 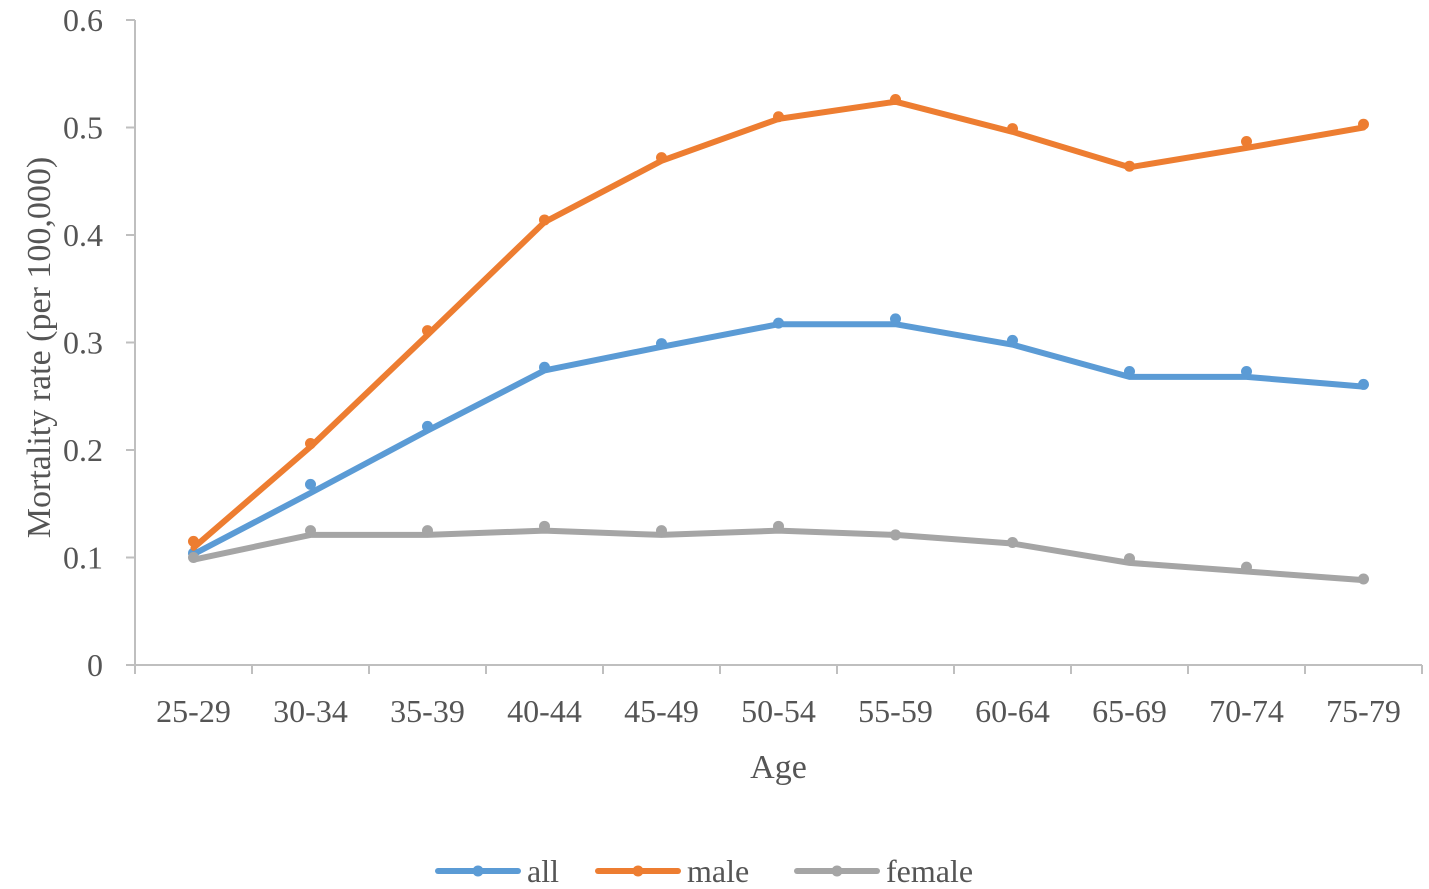 I want to click on y-tick-label: 0.4, so click(x=83, y=235).